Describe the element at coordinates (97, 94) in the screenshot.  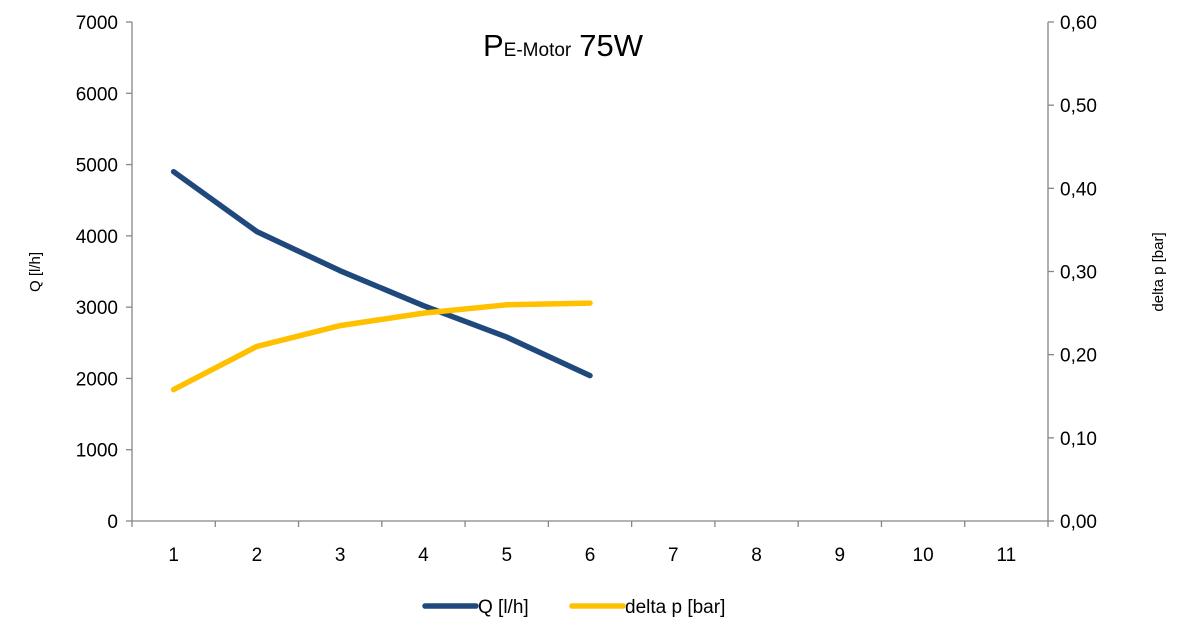
I see `left-y-tick-label: 6000` at that location.